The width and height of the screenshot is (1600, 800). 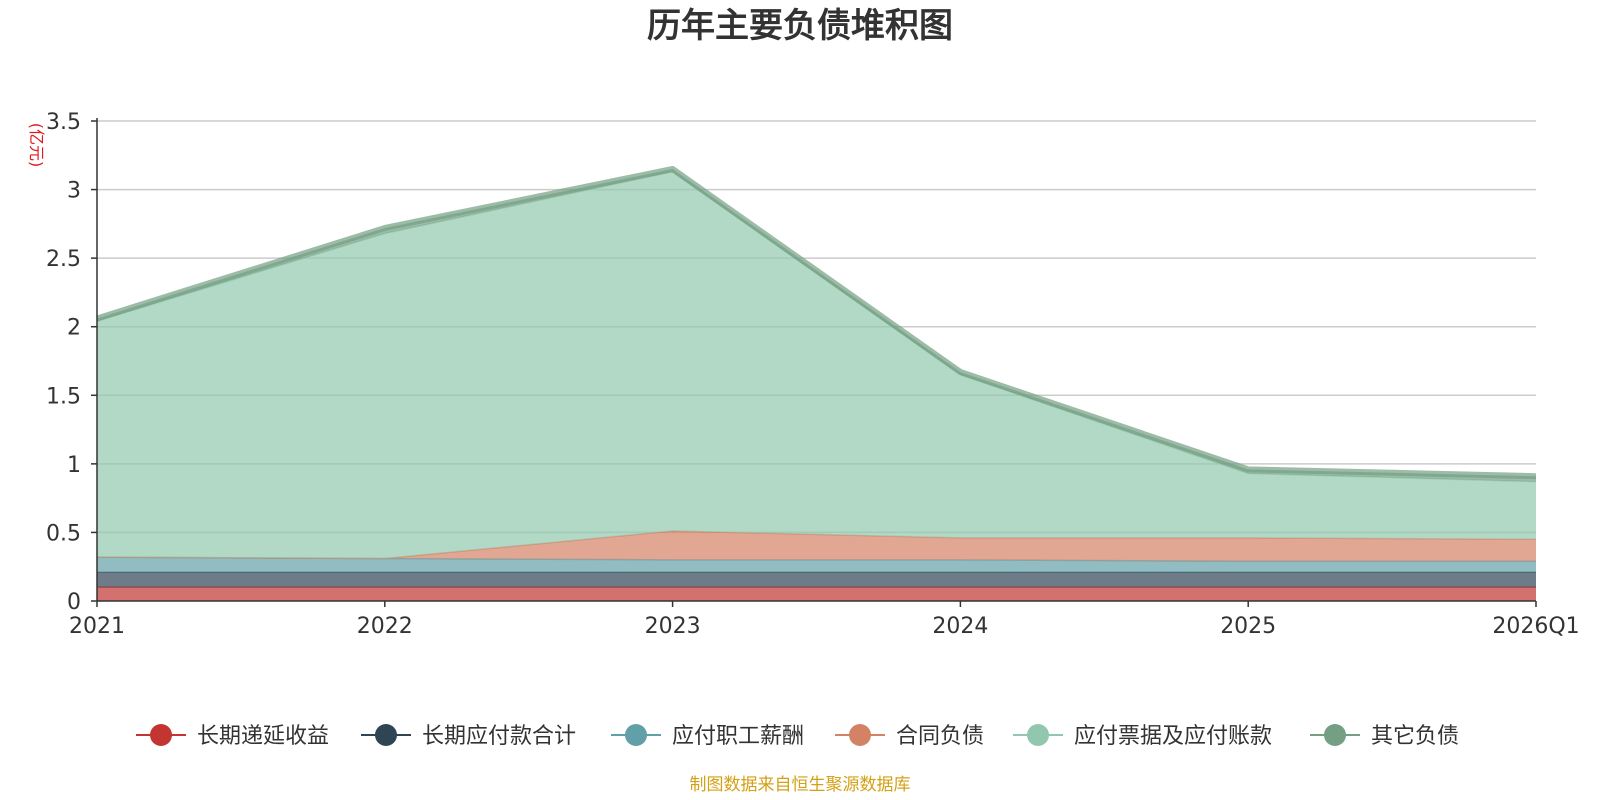 I want to click on x-tick-label-1: 2022, so click(x=385, y=626).